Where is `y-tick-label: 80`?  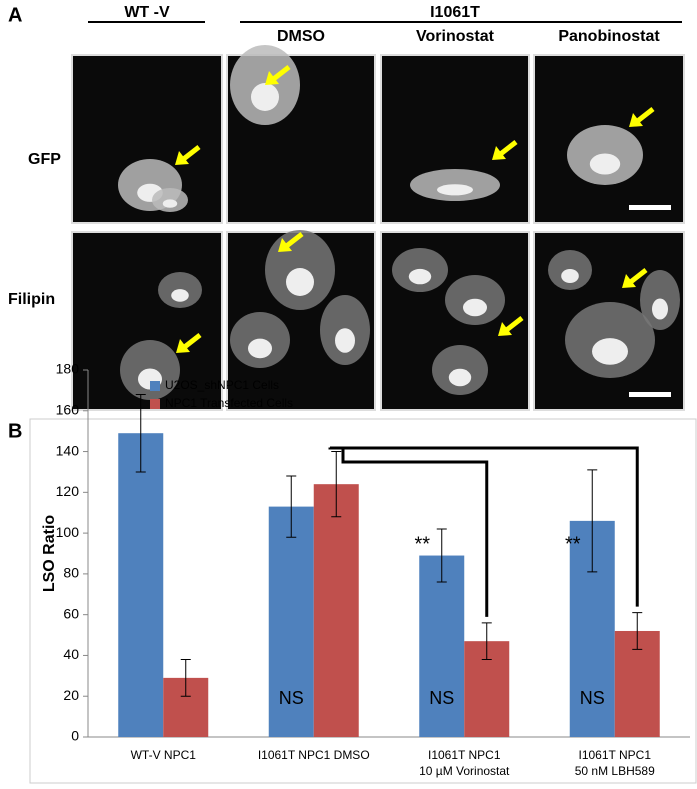
y-tick-label: 80 is located at coordinates (71, 573).